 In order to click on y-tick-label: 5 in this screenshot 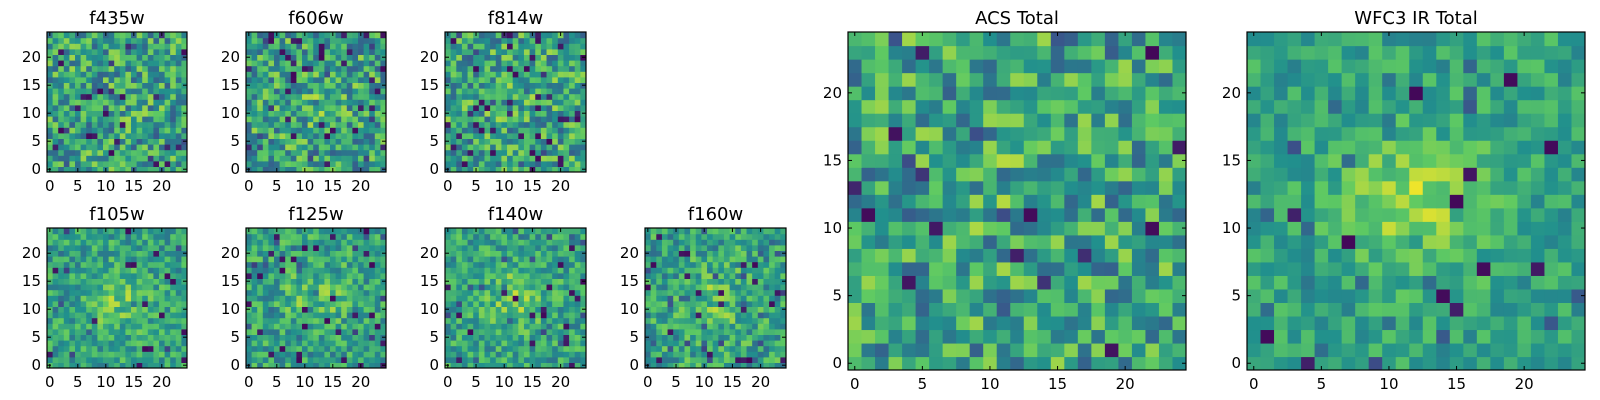, I will do `click(36, 337)`.